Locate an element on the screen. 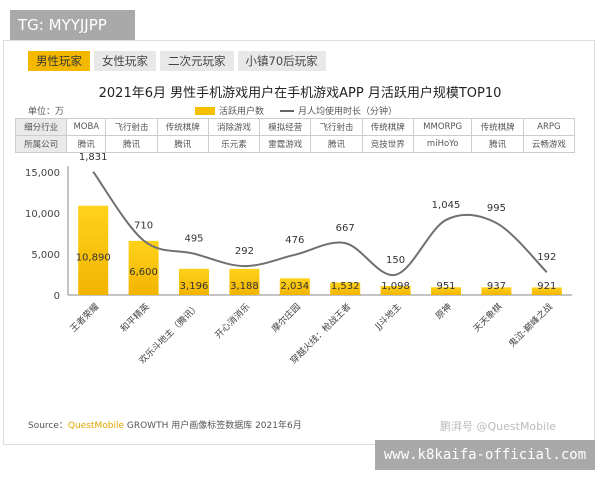 This screenshot has width=600, height=480. legend-bar-swatch is located at coordinates (205, 110).